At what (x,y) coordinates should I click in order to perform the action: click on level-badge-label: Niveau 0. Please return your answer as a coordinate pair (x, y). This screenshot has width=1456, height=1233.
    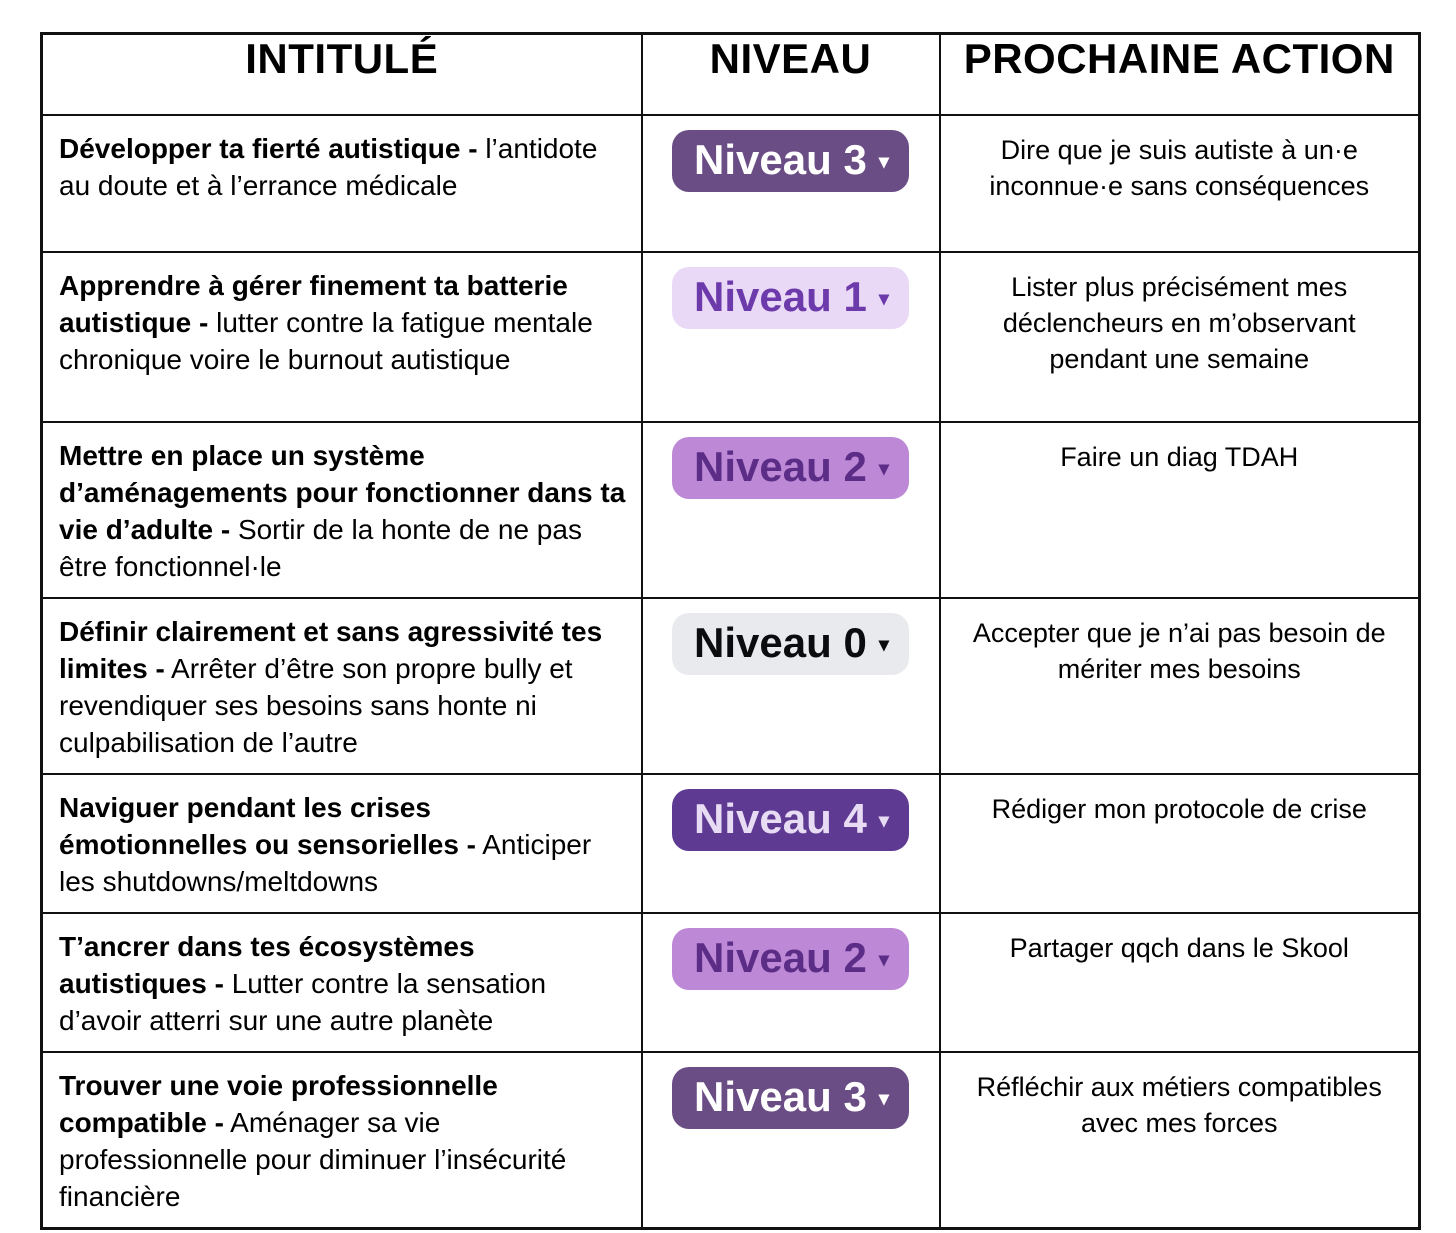
    Looking at the image, I should click on (780, 642).